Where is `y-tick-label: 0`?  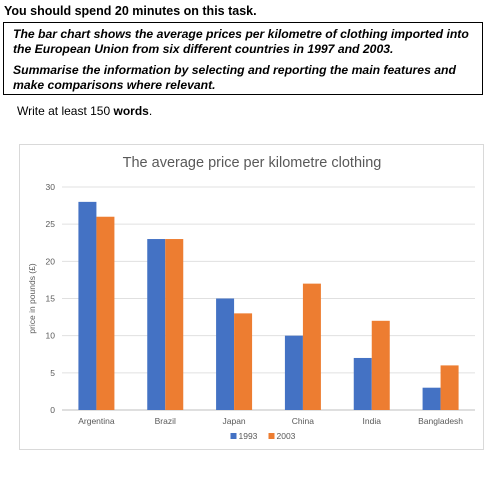
y-tick-label: 0 is located at coordinates (52, 410).